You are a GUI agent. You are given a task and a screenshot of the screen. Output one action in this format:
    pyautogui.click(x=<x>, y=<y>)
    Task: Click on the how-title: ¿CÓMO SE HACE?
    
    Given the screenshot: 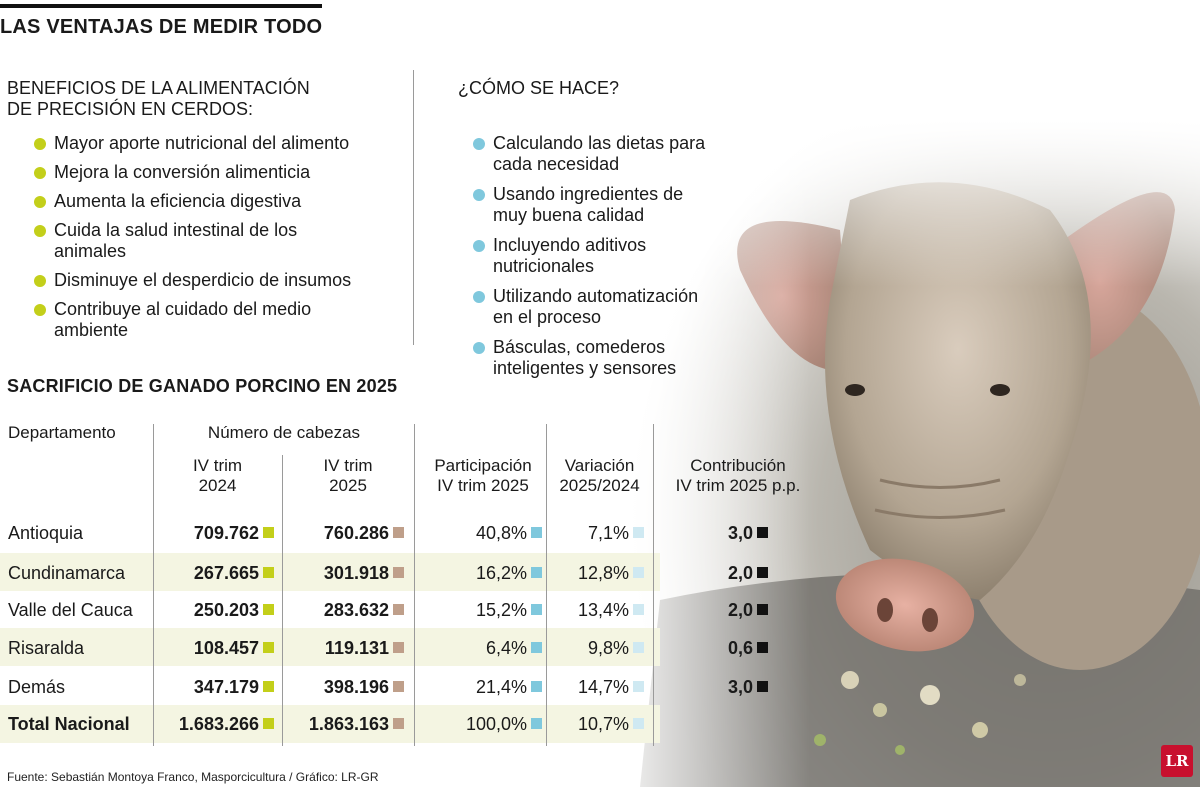 What is the action you would take?
    pyautogui.click(x=539, y=88)
    